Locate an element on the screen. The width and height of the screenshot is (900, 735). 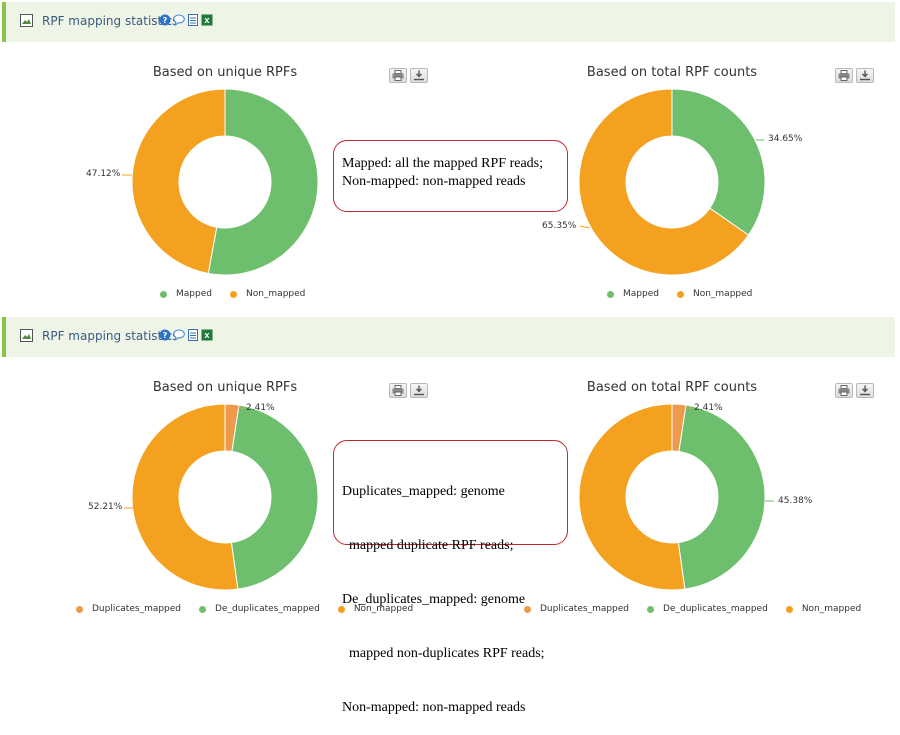
note-line: mapped non-duplicates RPF reads; is located at coordinates (443, 653).